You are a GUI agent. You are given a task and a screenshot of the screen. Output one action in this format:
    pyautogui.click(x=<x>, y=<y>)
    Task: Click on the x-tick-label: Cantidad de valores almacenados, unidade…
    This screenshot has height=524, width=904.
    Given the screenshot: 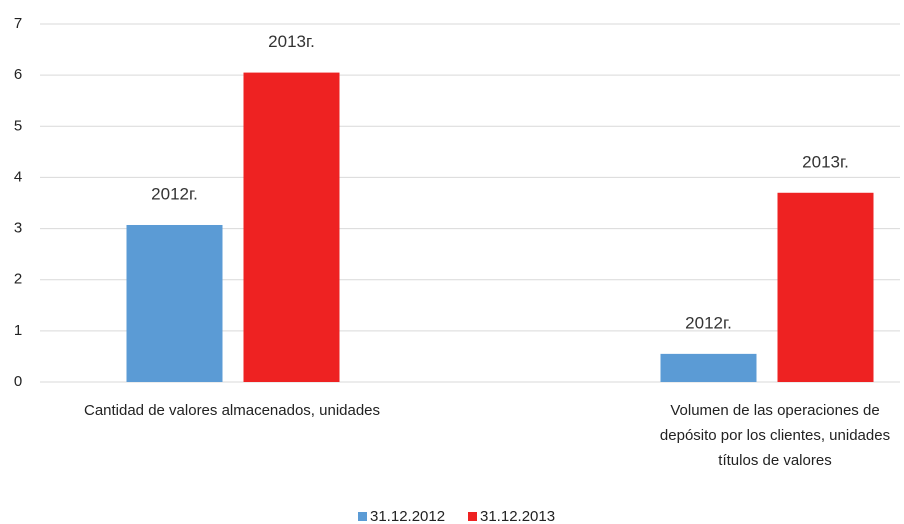 What is the action you would take?
    pyautogui.click(x=232, y=410)
    